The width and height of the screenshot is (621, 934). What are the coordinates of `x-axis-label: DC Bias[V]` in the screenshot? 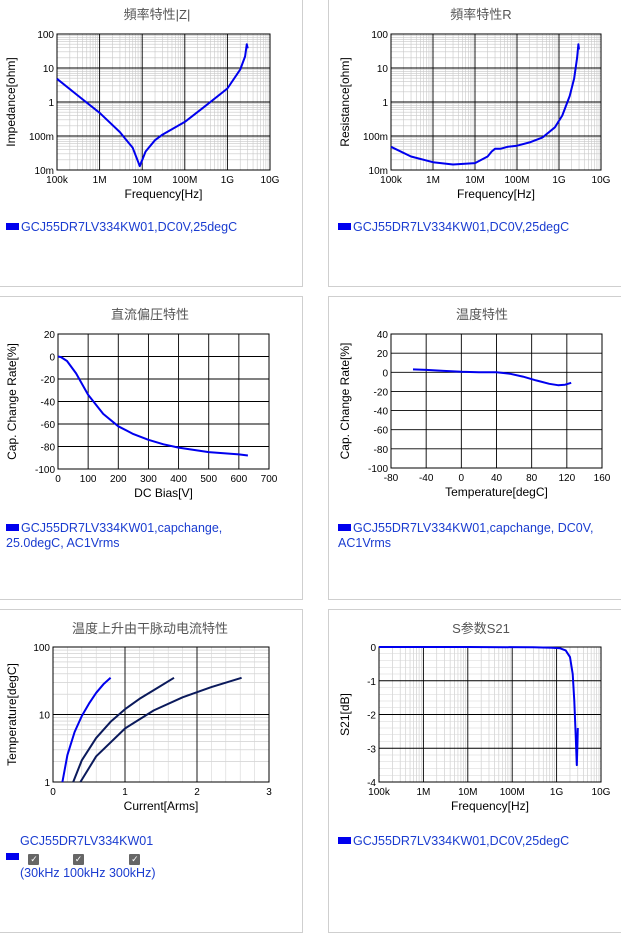 It's located at (163, 493).